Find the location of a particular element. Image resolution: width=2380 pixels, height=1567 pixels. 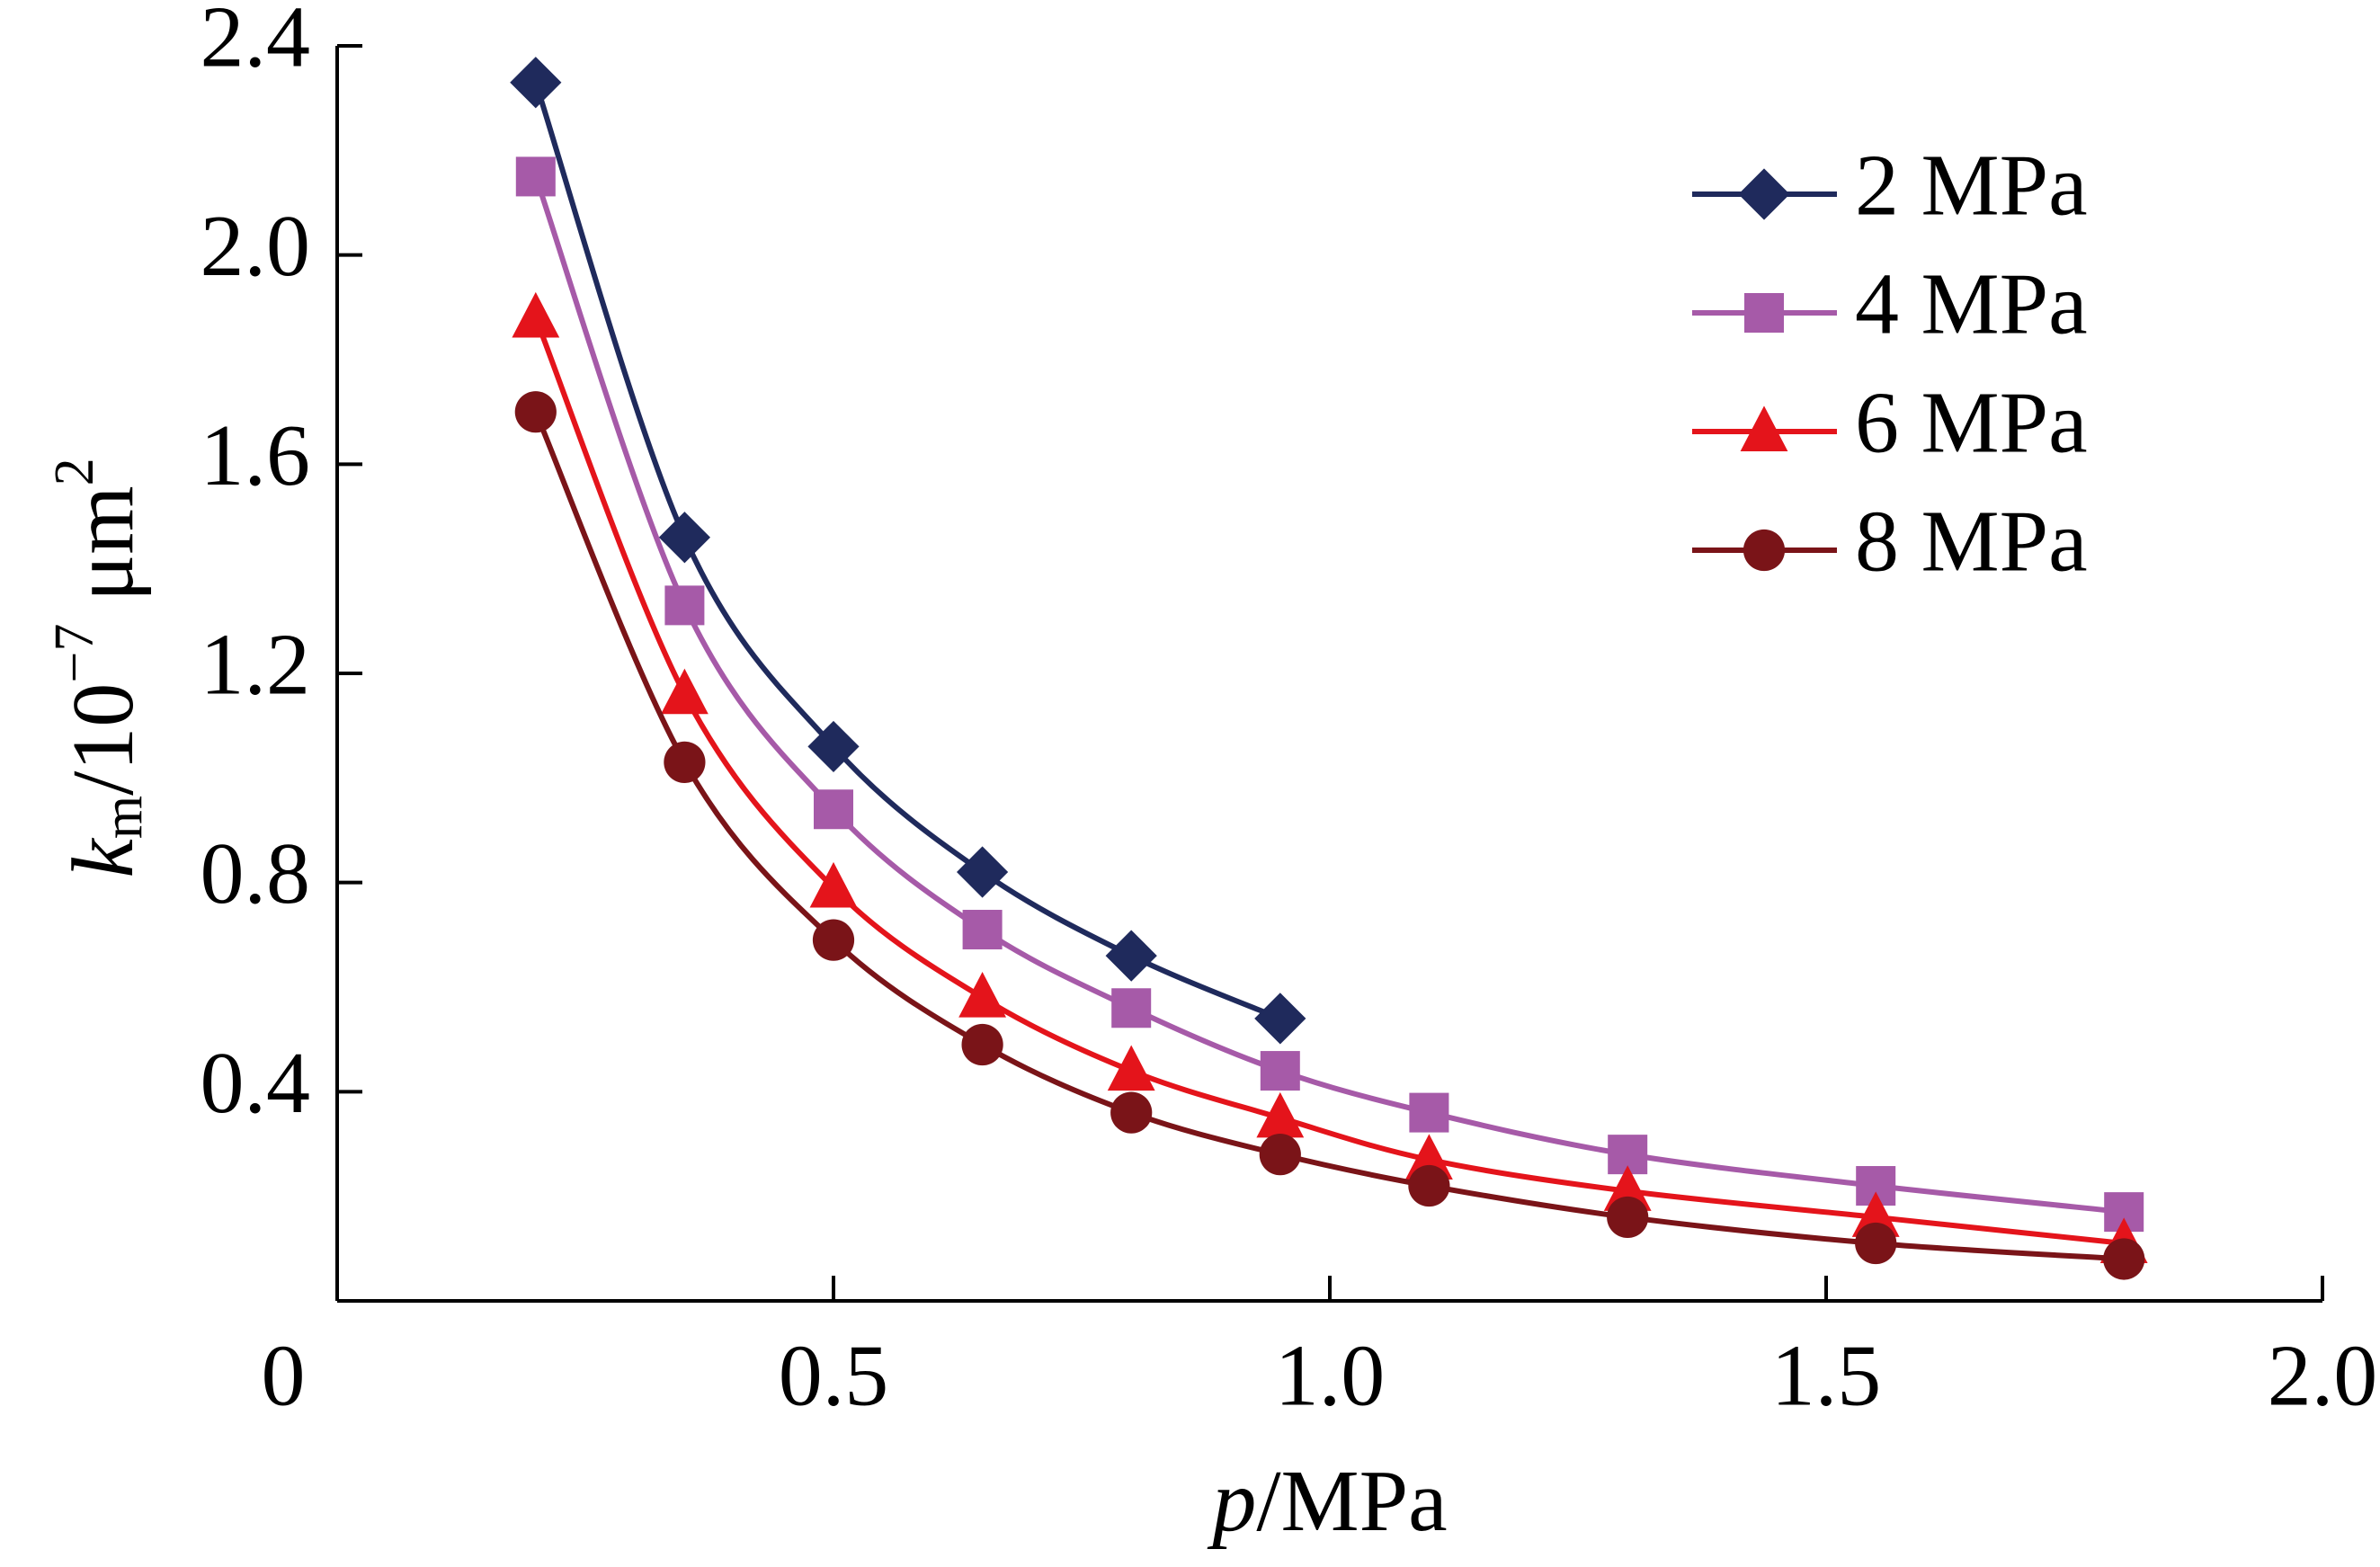

x-tick-label: 1.0 is located at coordinates (1330, 1375).